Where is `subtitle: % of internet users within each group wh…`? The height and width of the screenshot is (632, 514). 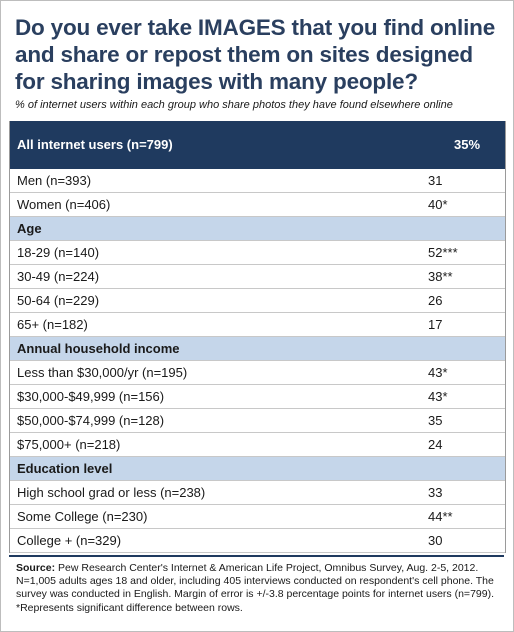 subtitle: % of internet users within each group wh… is located at coordinates (234, 105).